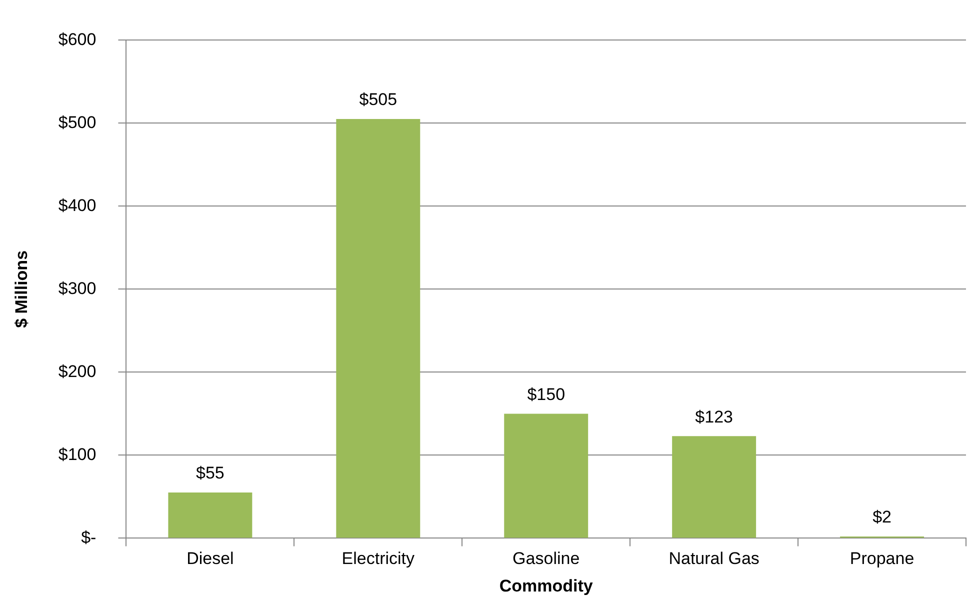 Image resolution: width=978 pixels, height=609 pixels. Describe the element at coordinates (77, 39) in the screenshot. I see `y-tick-label: $600` at that location.